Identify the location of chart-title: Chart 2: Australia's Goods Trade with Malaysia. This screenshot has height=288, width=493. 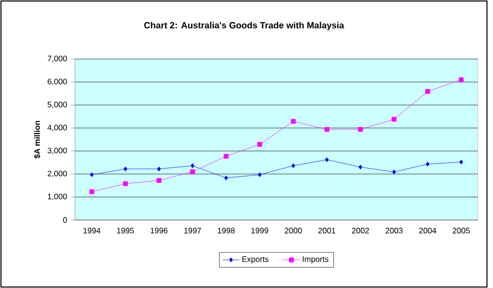
(244, 26).